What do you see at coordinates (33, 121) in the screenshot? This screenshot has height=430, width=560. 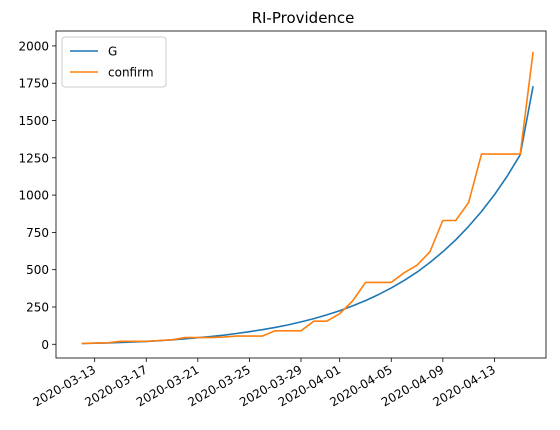 I see `y-tick-label: 1500` at bounding box center [33, 121].